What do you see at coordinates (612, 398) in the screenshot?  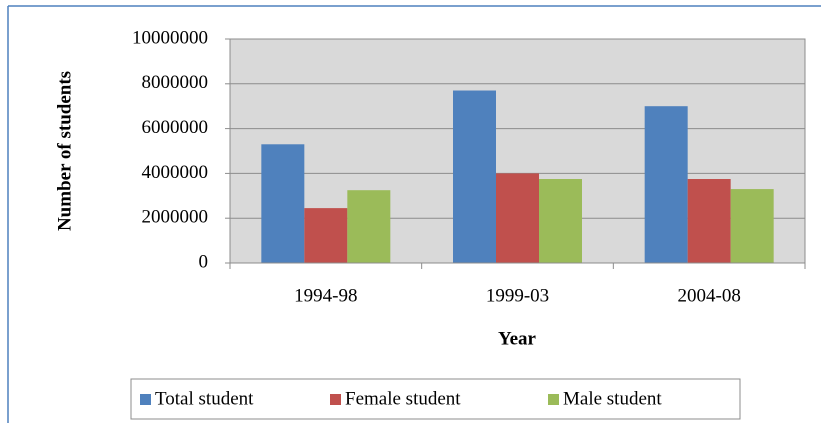 I see `legend-label: Male student` at bounding box center [612, 398].